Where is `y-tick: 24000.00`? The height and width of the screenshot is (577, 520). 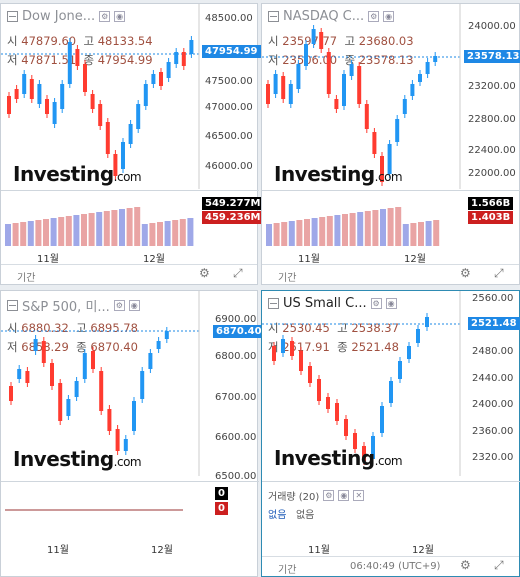 y-tick: 24000.00 is located at coordinates (492, 26).